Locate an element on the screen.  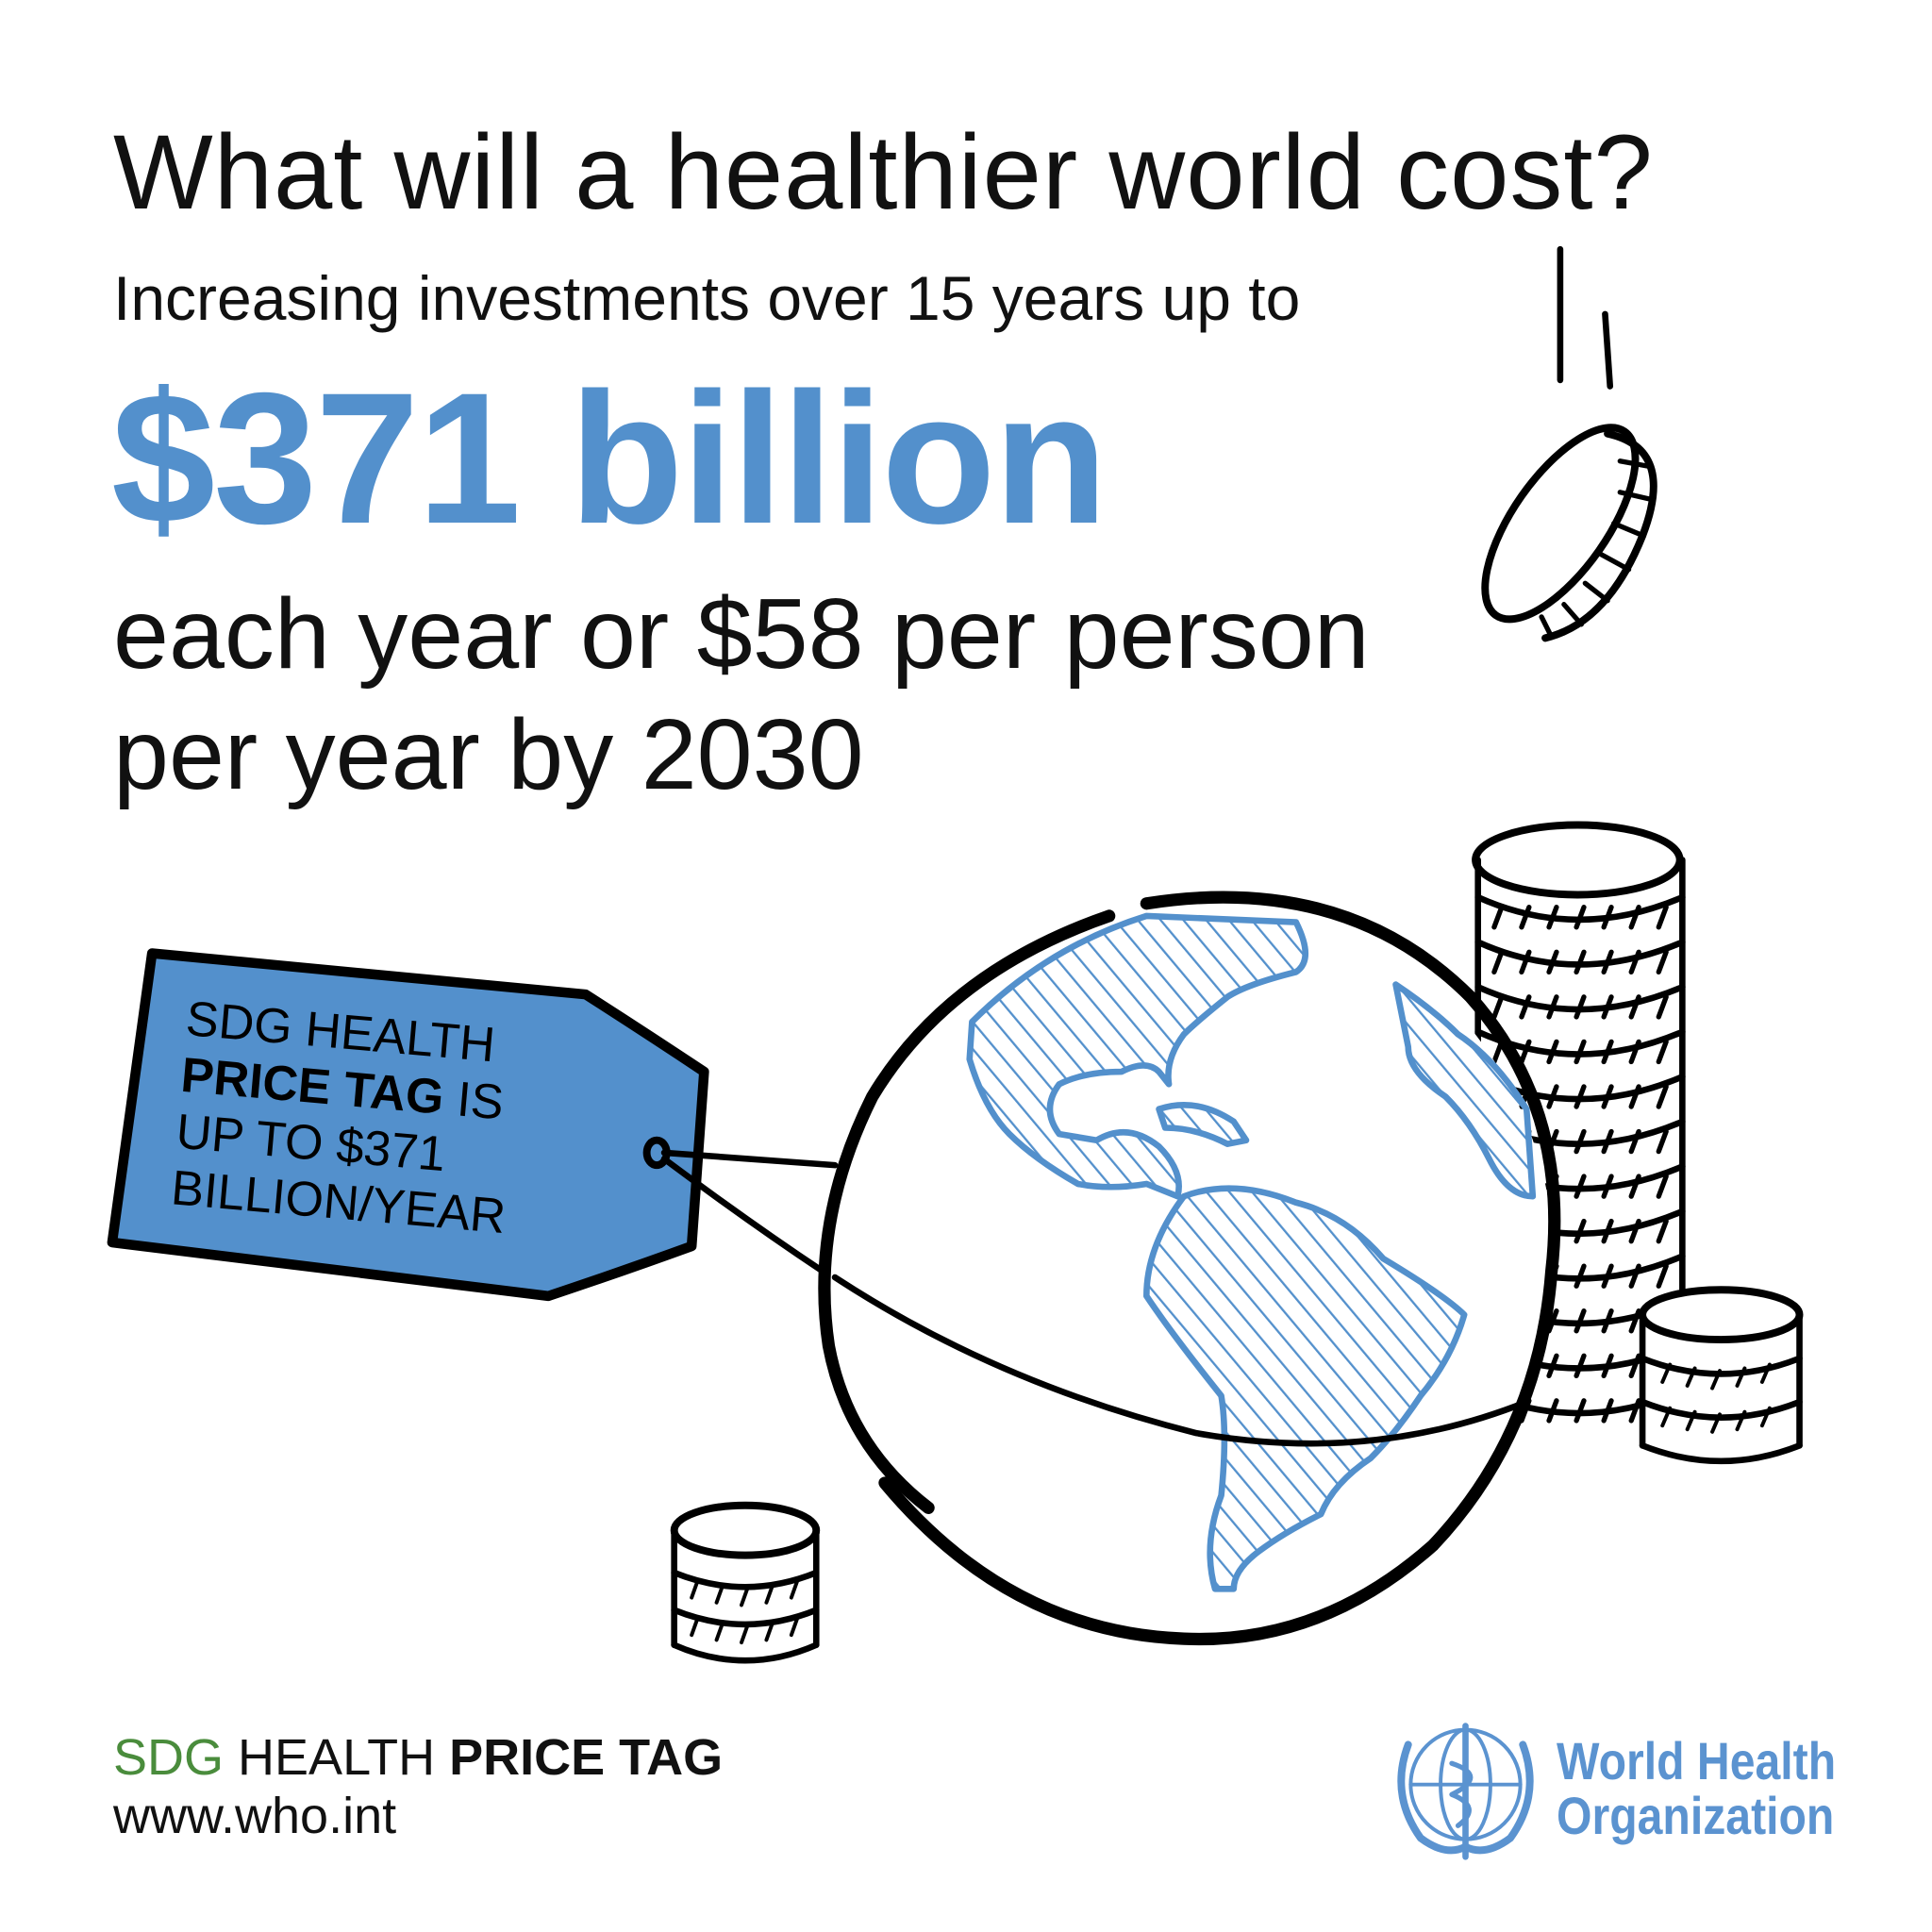
tag-is: IS is located at coordinates (474, 1101).